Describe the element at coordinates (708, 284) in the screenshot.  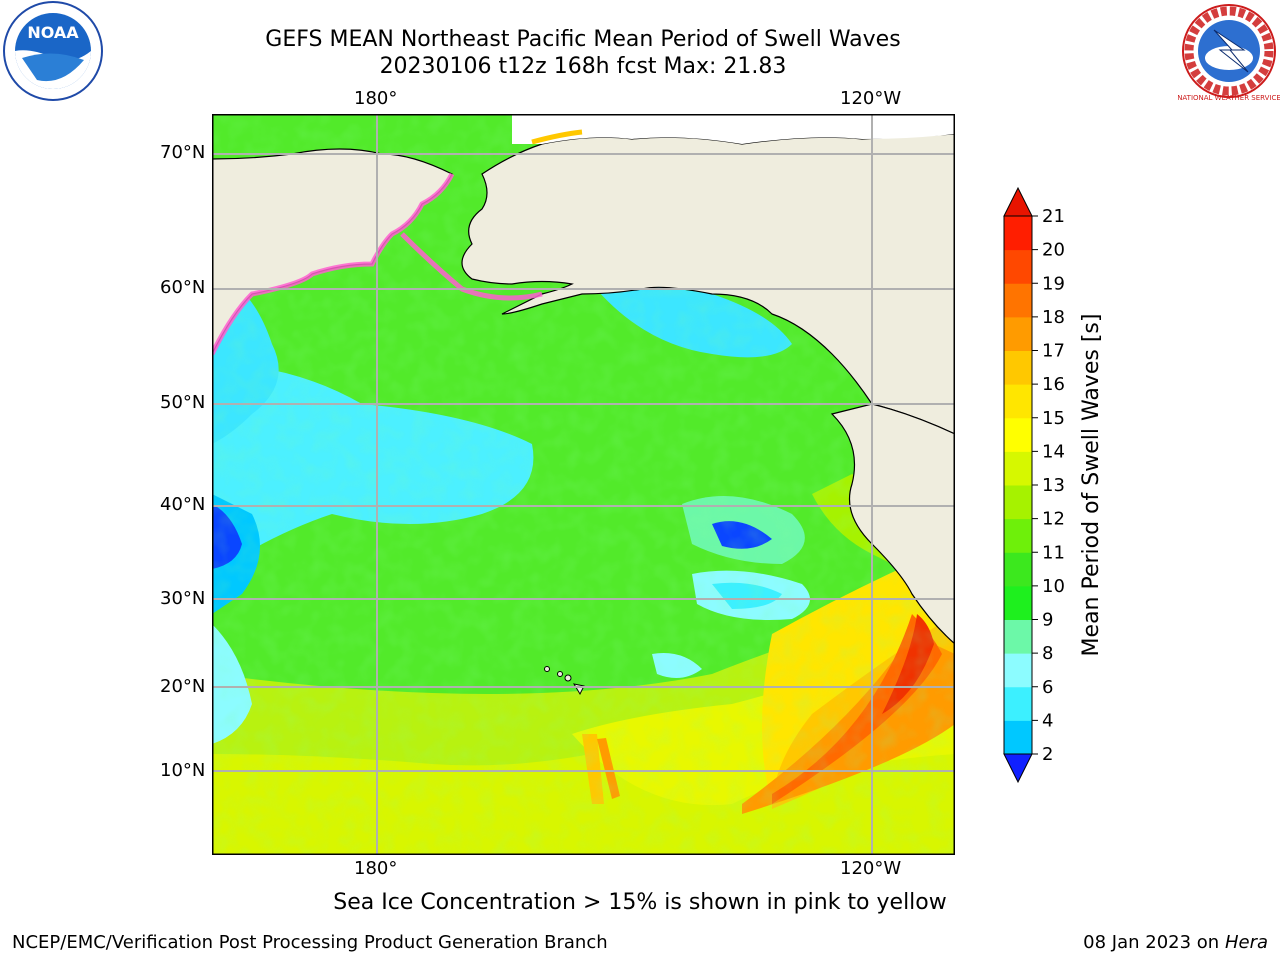
I see `land-alaska-canada` at that location.